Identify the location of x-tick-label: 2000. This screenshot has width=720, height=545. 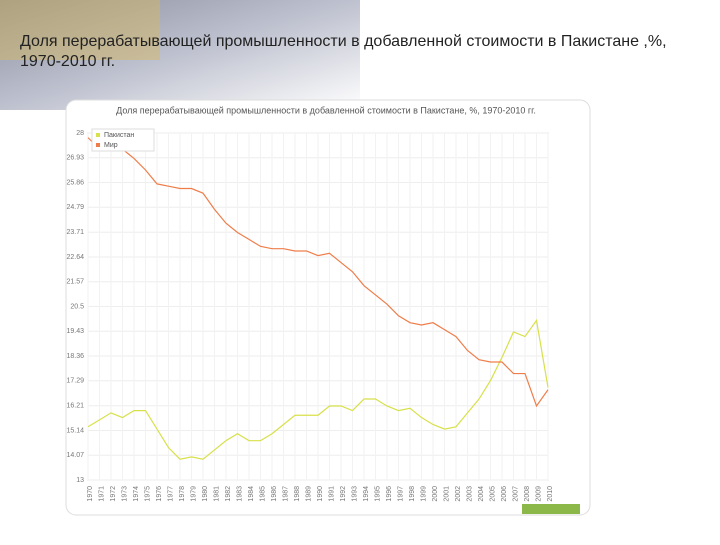
(435, 494).